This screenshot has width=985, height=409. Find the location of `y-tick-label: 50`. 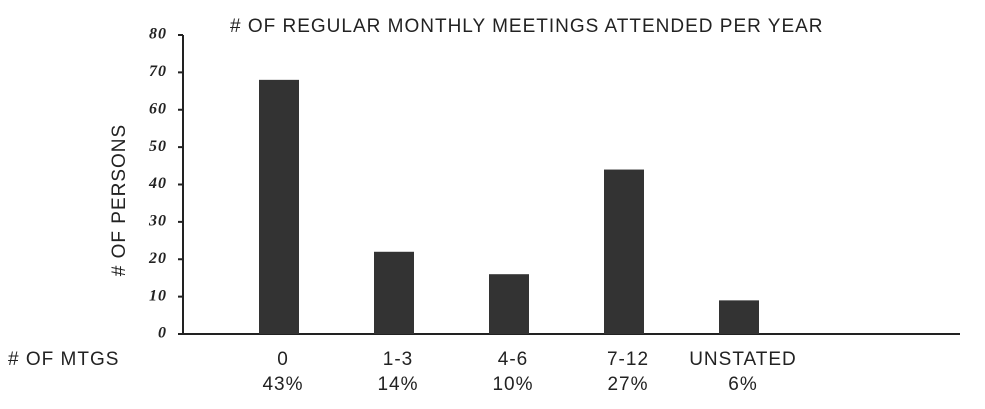

y-tick-label: 50 is located at coordinates (158, 146).